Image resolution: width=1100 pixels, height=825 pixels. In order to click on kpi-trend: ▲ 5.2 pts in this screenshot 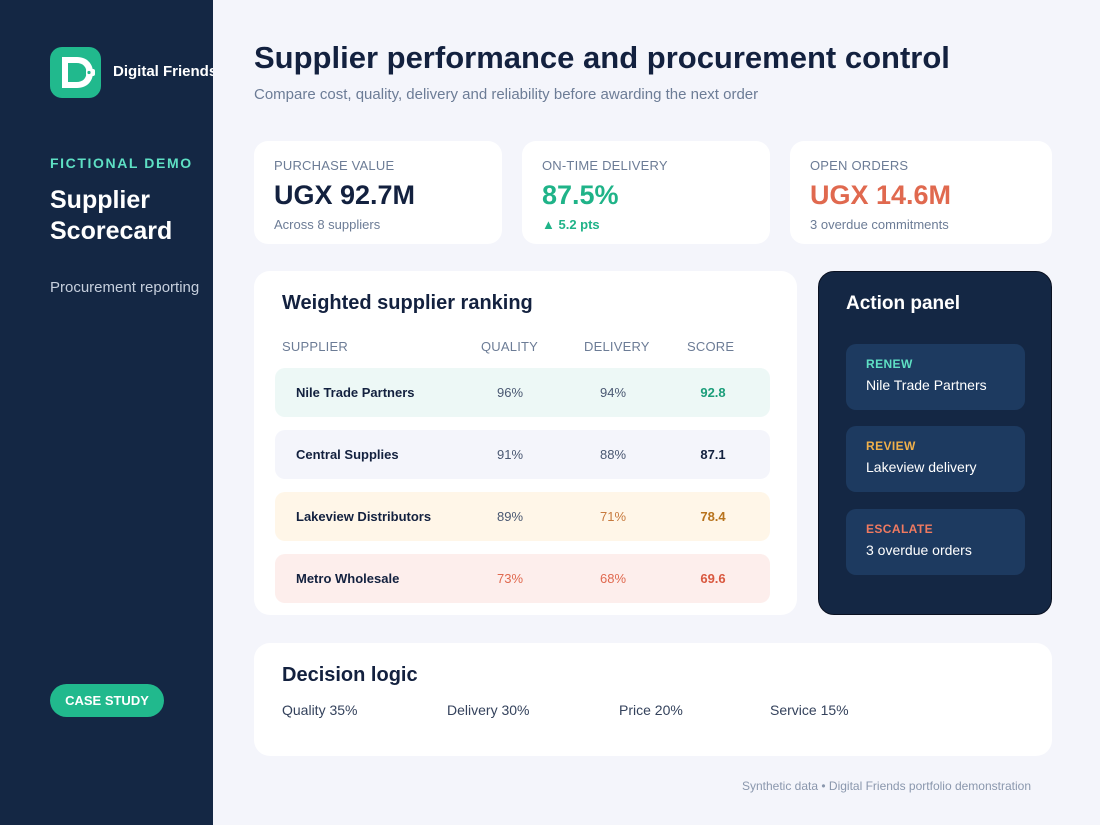, I will do `click(571, 224)`.